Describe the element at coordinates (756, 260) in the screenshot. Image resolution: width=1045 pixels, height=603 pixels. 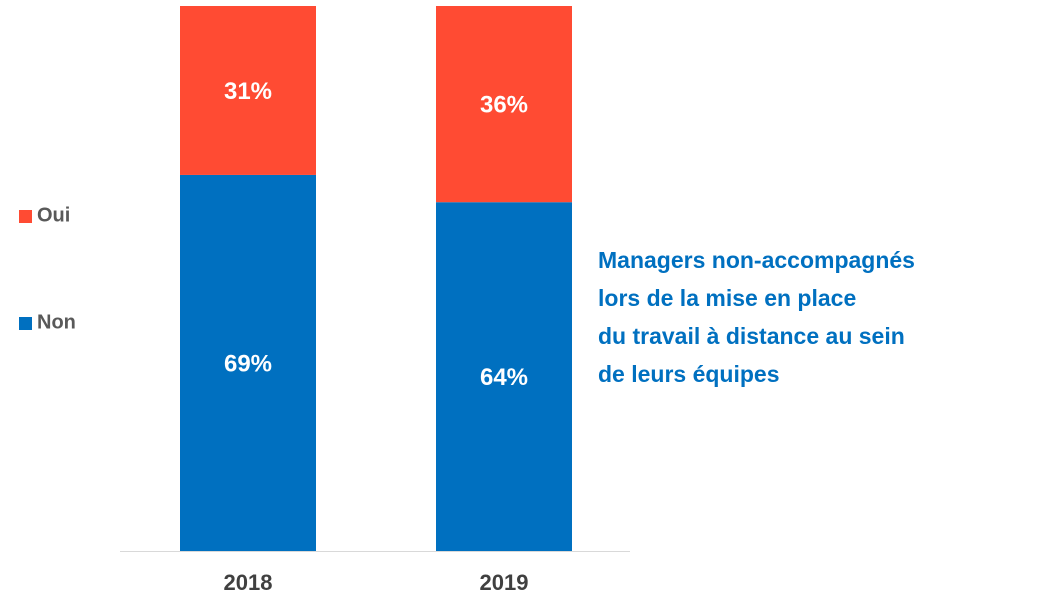
I see `annotation: Managers non-accompagnés` at that location.